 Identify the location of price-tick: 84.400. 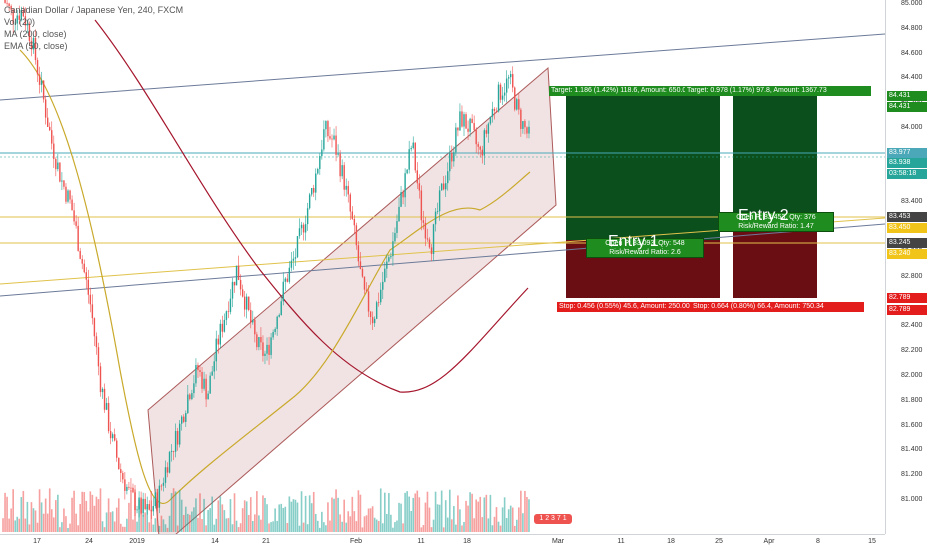
(912, 78).